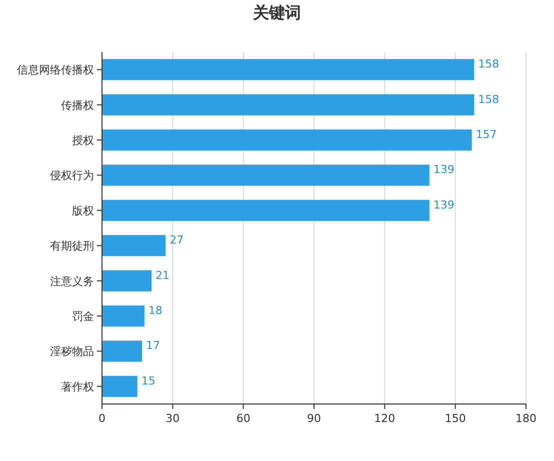 The height and width of the screenshot is (461, 554). Describe the element at coordinates (83, 316) in the screenshot. I see `y-tick-label: 罚金` at that location.